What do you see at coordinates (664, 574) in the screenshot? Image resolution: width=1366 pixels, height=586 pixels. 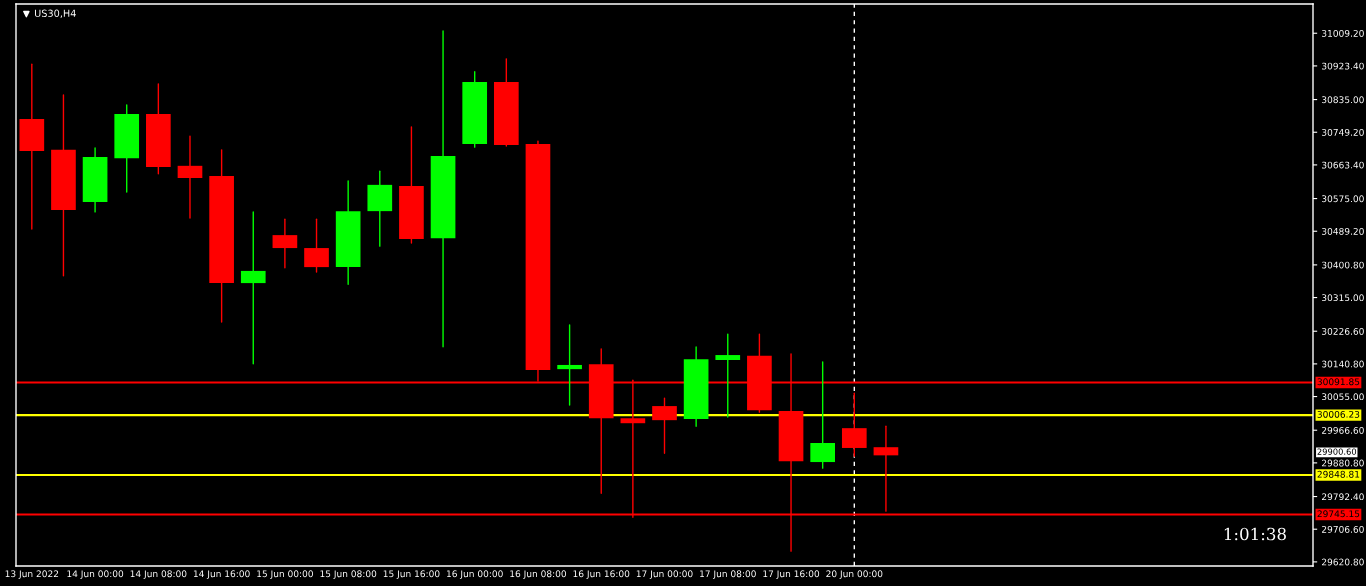 I see `x-tick-label: 17 Jun 00:00` at bounding box center [664, 574].